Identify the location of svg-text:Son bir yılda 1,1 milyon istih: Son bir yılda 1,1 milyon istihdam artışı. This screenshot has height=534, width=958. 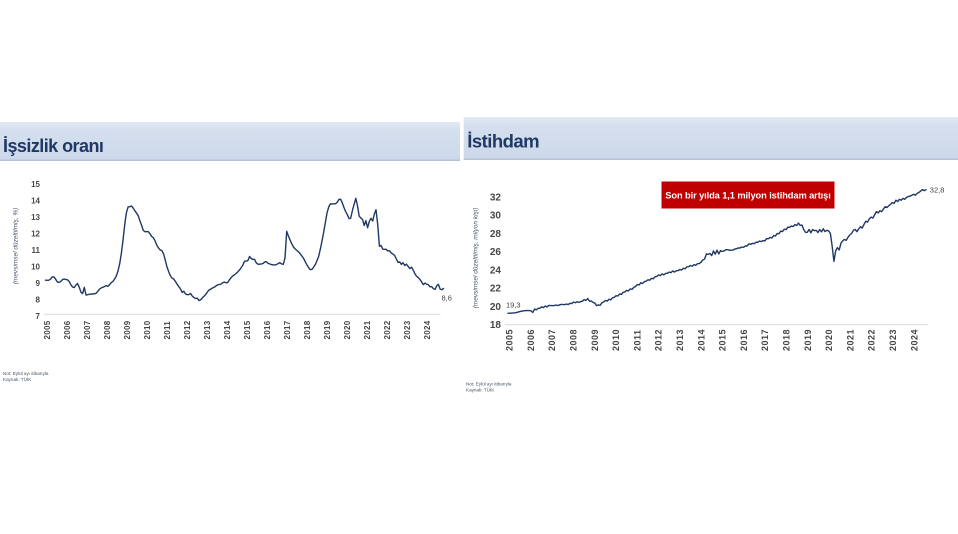
(747, 195).